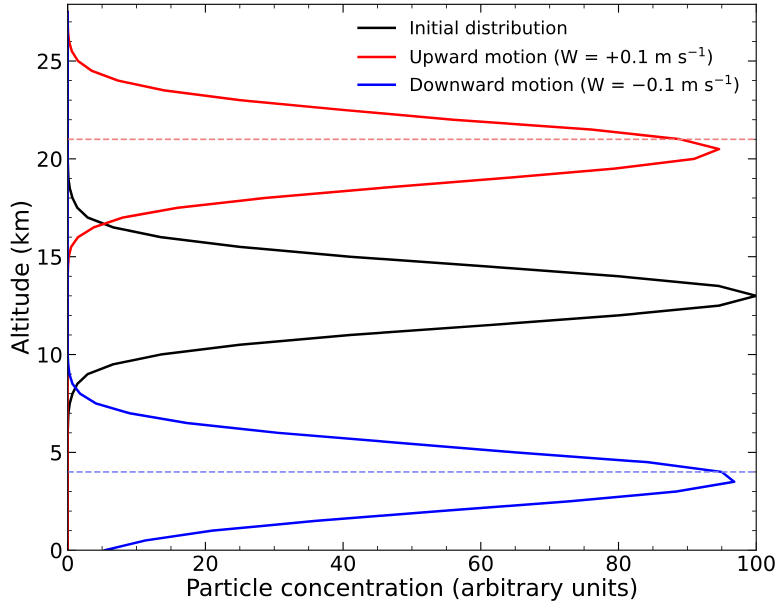  I want to click on x-tick-label: 60, so click(481, 563).